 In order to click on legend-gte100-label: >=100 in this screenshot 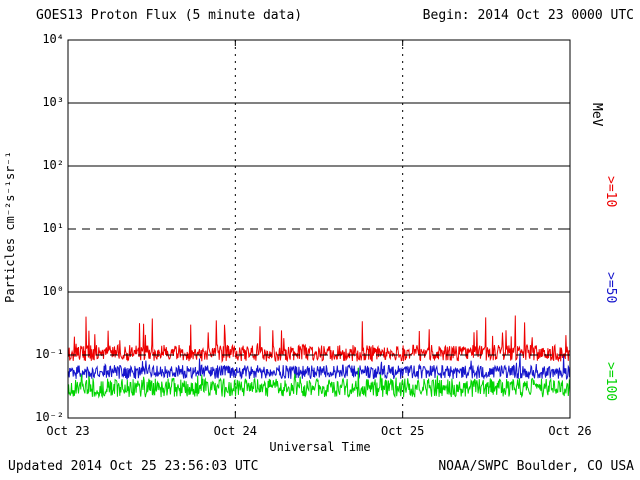, I will do `click(610, 382)`.